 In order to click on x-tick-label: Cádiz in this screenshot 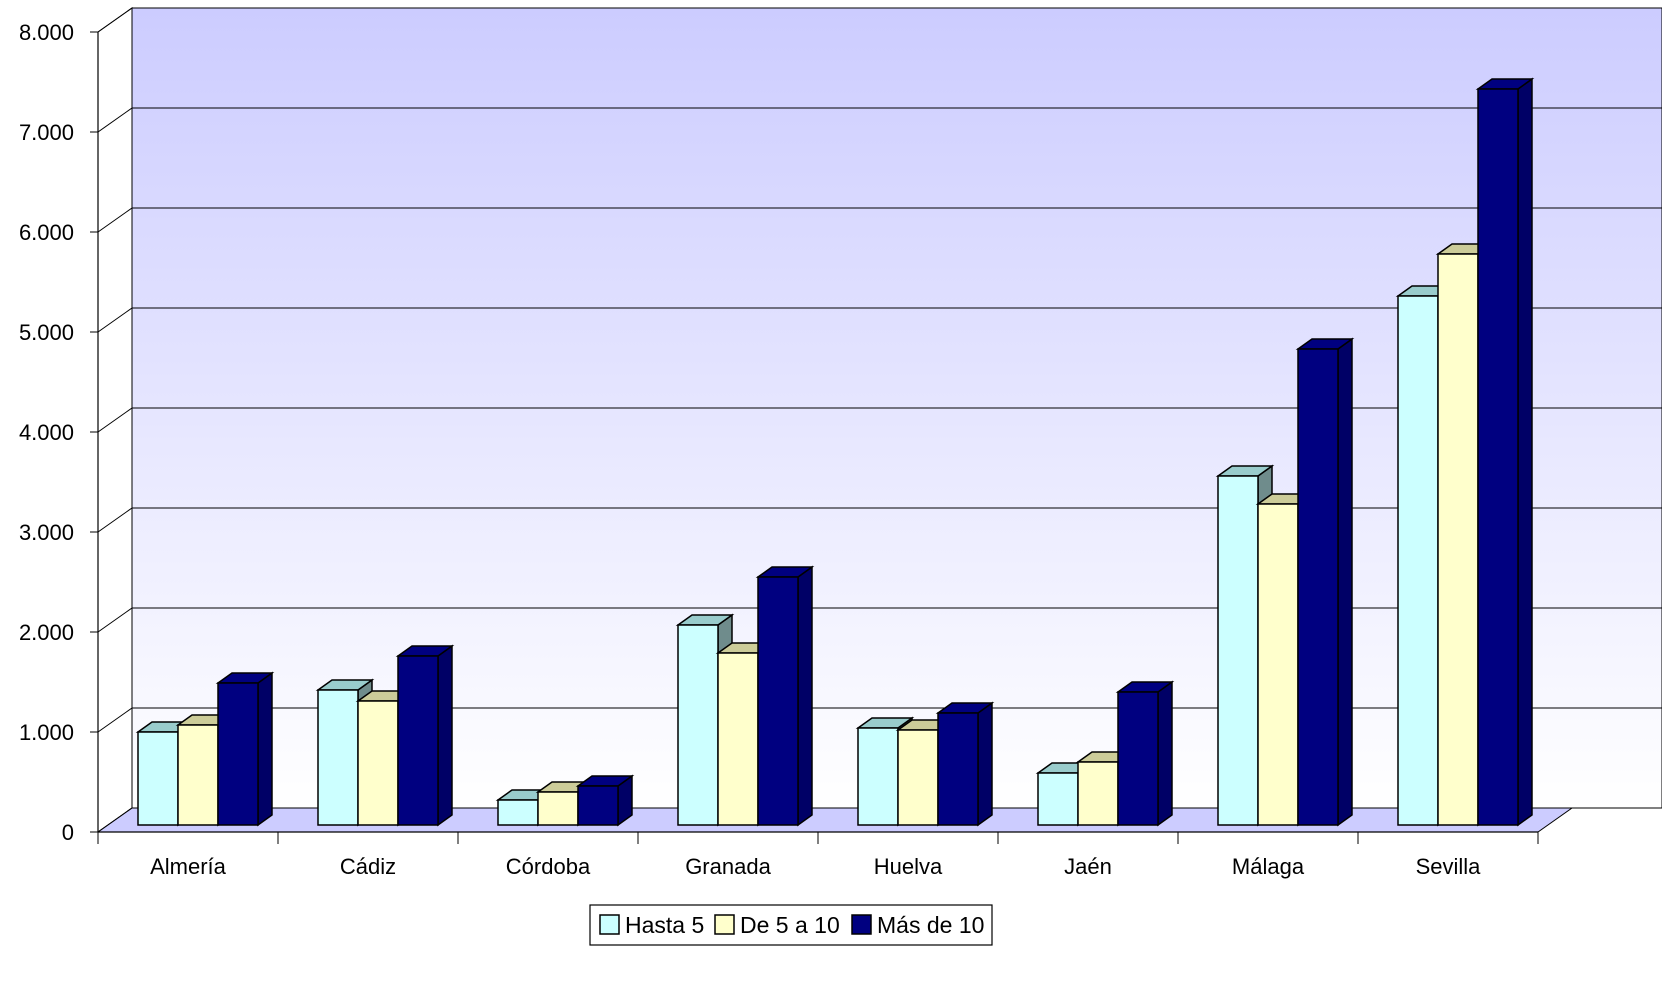, I will do `click(368, 866)`.